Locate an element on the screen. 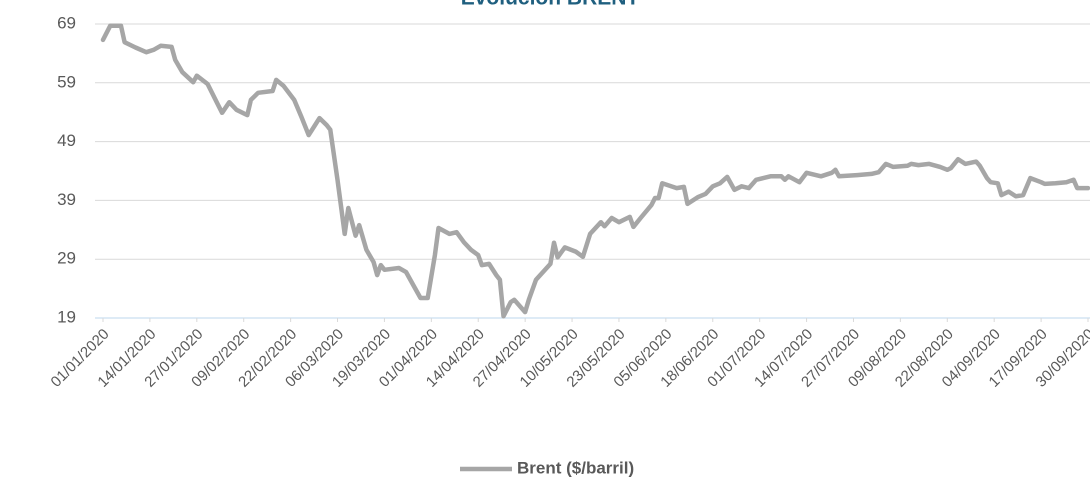  legend-label: Brent ($/barril) is located at coordinates (575, 467).